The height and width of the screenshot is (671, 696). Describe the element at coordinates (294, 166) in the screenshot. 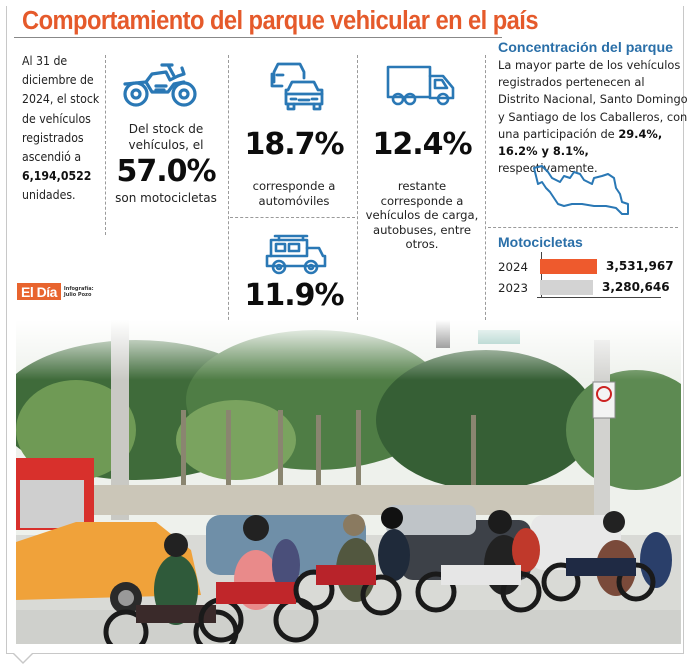

I see `stat-cars: 18.7% corresponde a automóviles` at that location.